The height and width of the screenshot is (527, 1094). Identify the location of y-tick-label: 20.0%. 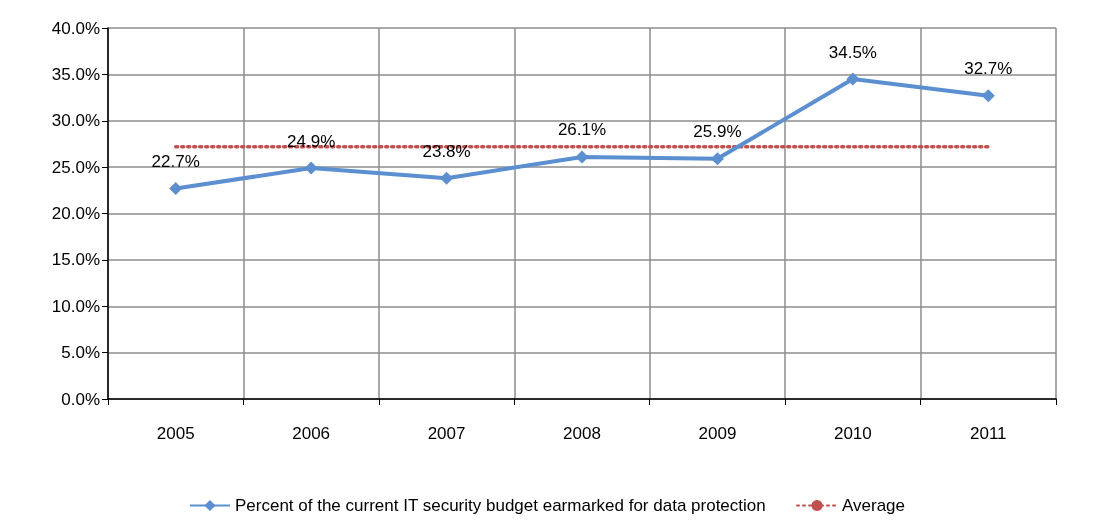
(75, 213).